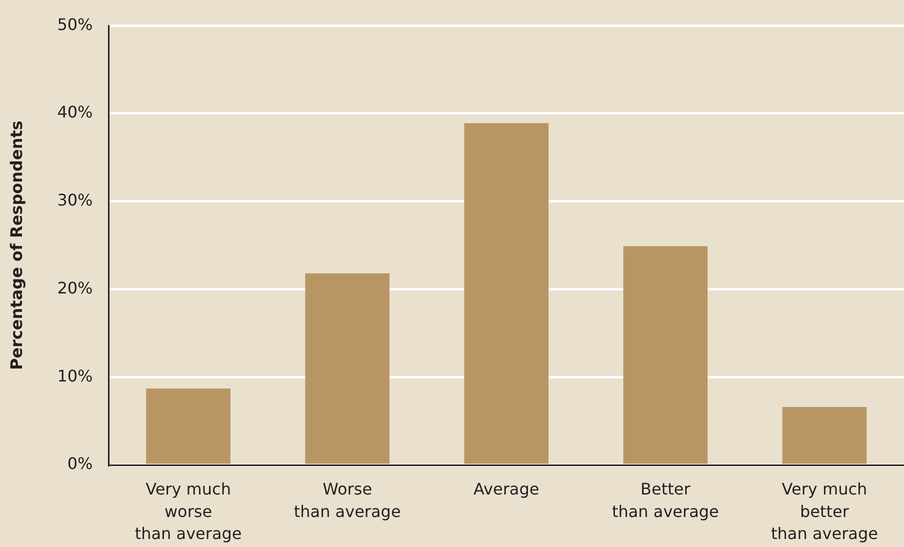  Describe the element at coordinates (80, 464) in the screenshot. I see `y-tick-label: 0%` at that location.